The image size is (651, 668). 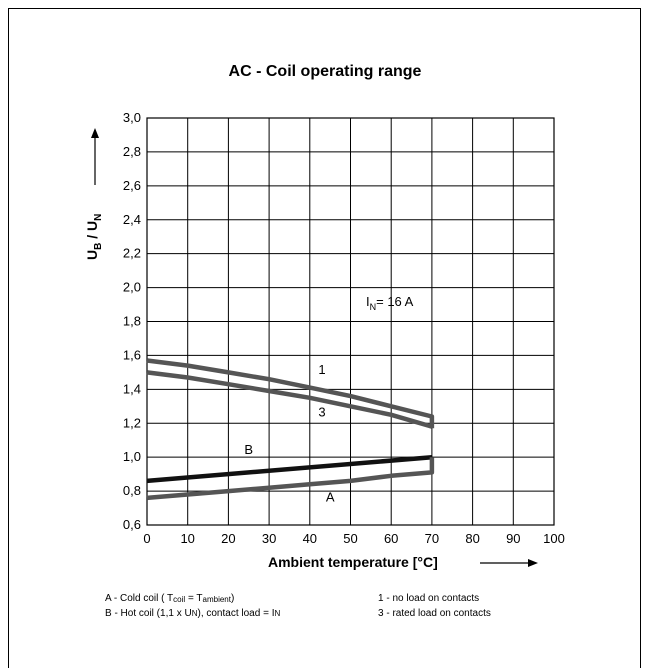 What do you see at coordinates (390, 303) in the screenshot?
I see `rated-current-annotation: IN= 16 A` at bounding box center [390, 303].